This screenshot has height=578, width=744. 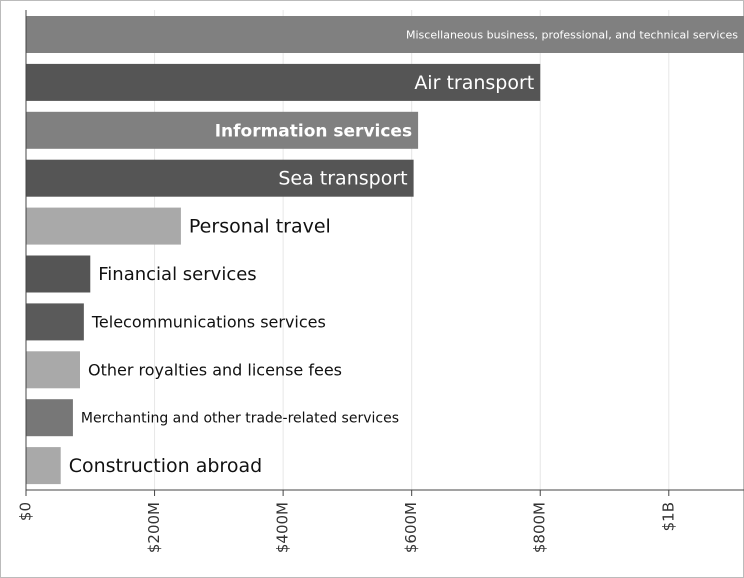 What do you see at coordinates (260, 227) in the screenshot?
I see `bar-label: Personal travel` at bounding box center [260, 227].